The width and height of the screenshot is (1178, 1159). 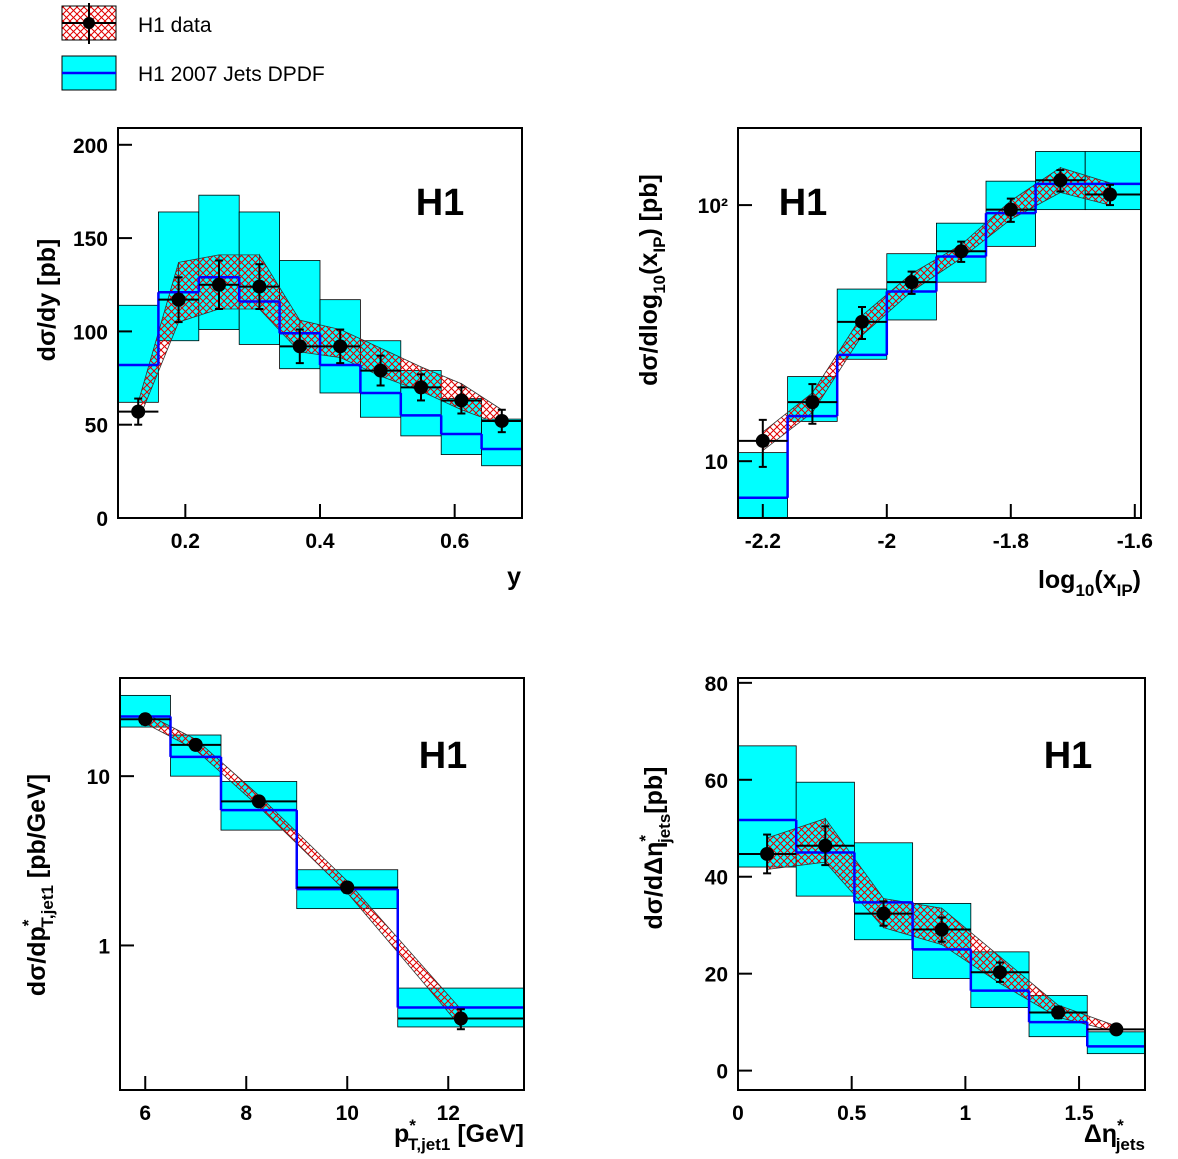 I want to click on axis-label-part: Δη, so click(x=1100, y=1134).